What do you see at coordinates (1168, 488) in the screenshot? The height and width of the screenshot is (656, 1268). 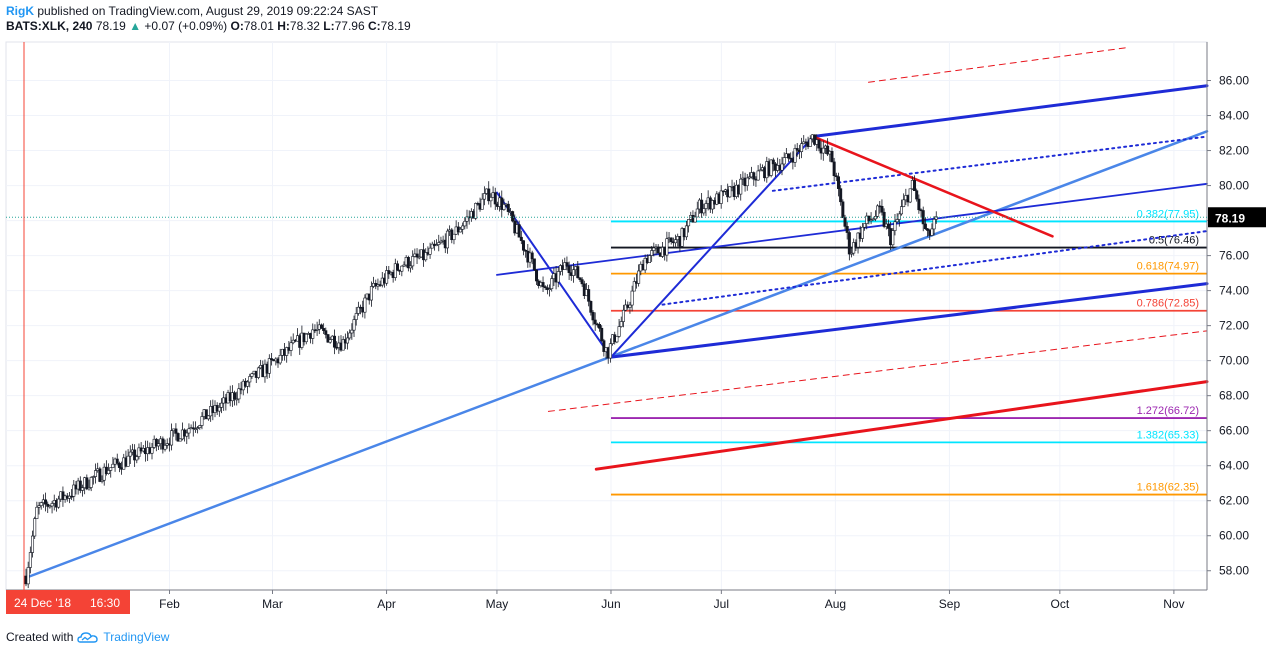 I see `fib-level-label: 1.618(62.35)` at bounding box center [1168, 488].